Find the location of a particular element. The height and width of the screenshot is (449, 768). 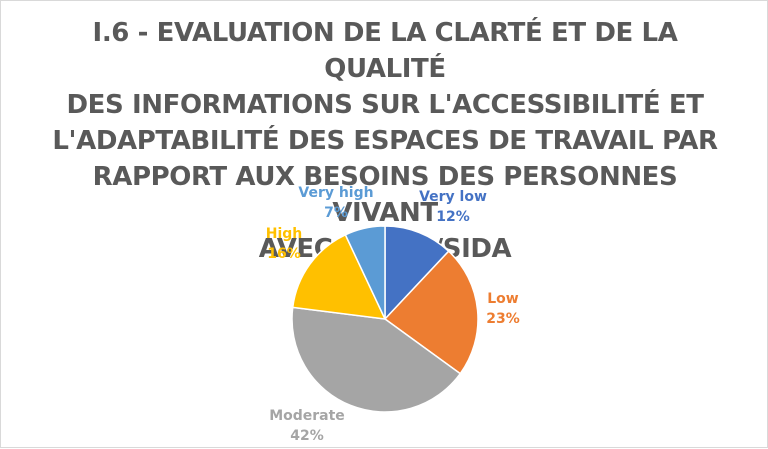

pie-slice-moderate is located at coordinates (376, 359).